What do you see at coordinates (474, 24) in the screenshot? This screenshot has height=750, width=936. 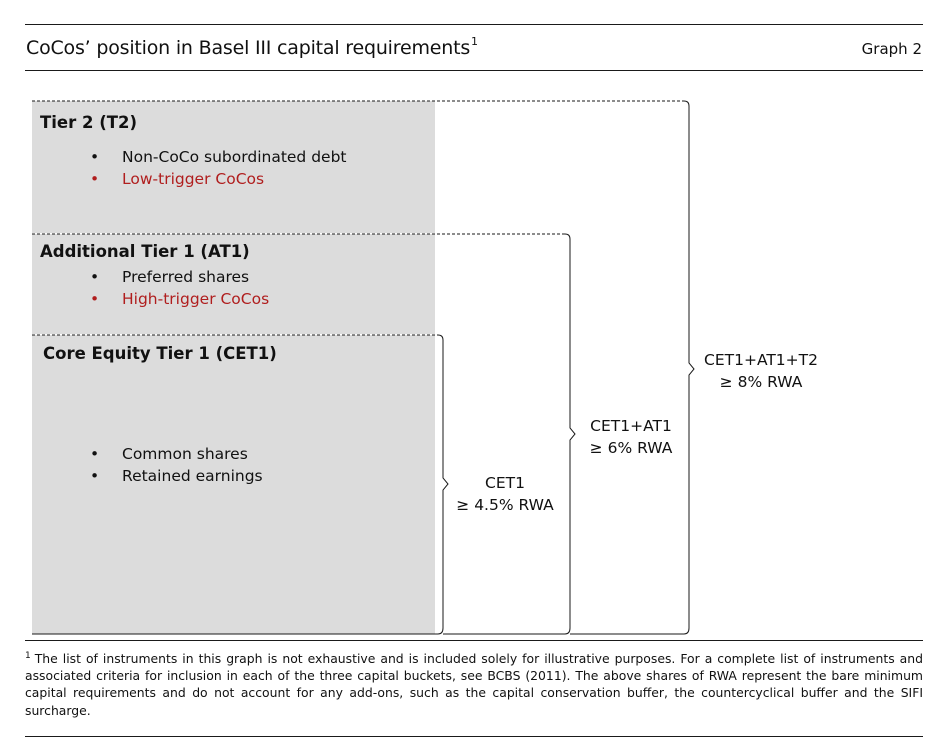 I see `top-rule` at bounding box center [474, 24].